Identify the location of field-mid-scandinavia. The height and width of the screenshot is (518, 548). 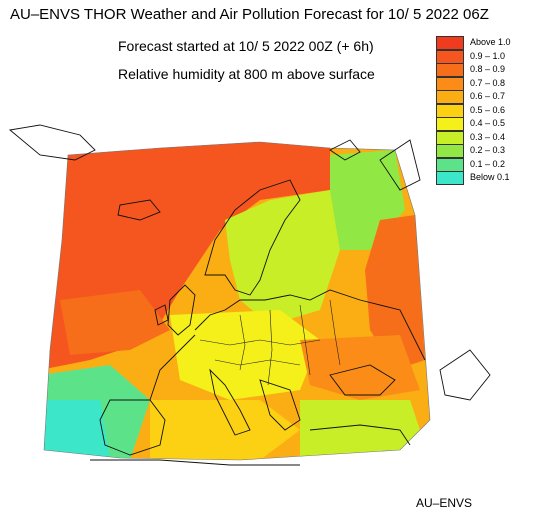
(282, 257).